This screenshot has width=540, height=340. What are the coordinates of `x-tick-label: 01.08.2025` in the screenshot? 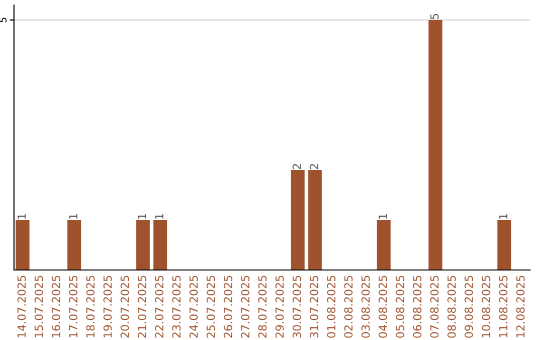 It's located at (331, 307).